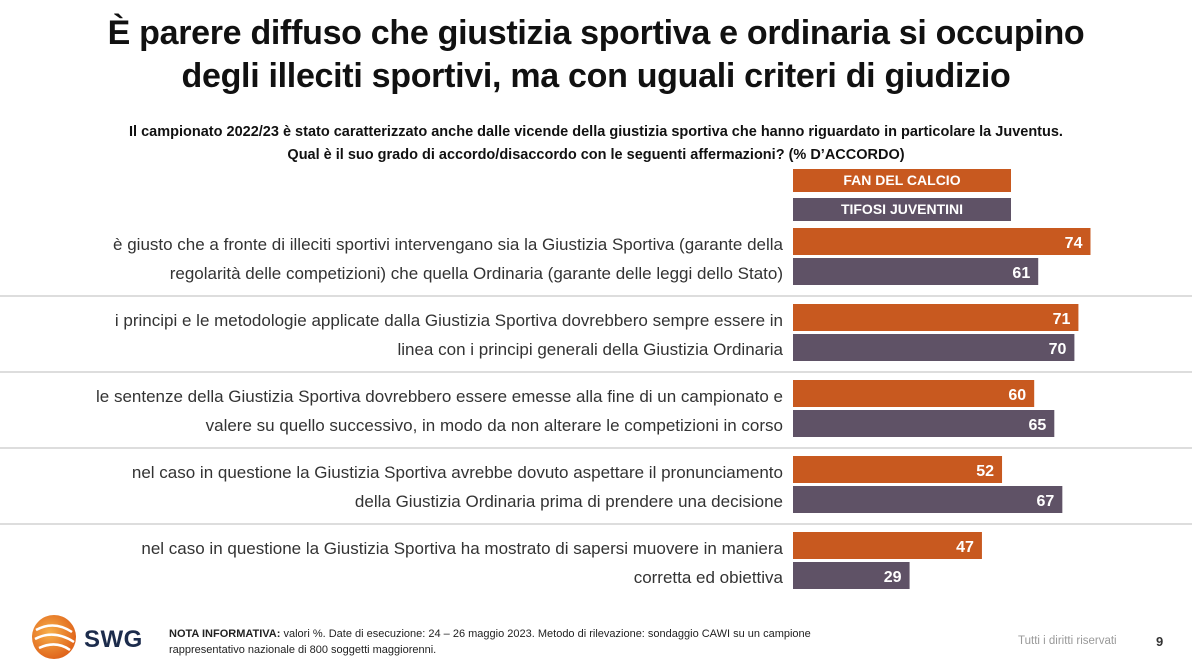 The height and width of the screenshot is (670, 1192). What do you see at coordinates (1074, 243) in the screenshot?
I see `data-label: 74` at bounding box center [1074, 243].